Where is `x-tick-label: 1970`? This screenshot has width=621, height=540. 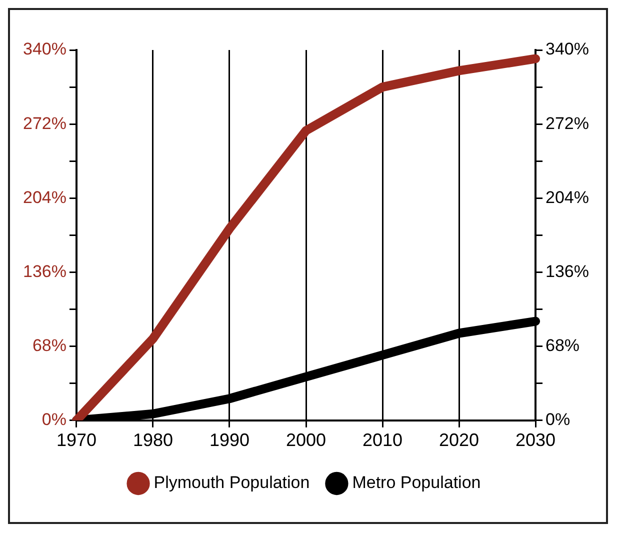 x-tick-label: 1970 is located at coordinates (76, 440).